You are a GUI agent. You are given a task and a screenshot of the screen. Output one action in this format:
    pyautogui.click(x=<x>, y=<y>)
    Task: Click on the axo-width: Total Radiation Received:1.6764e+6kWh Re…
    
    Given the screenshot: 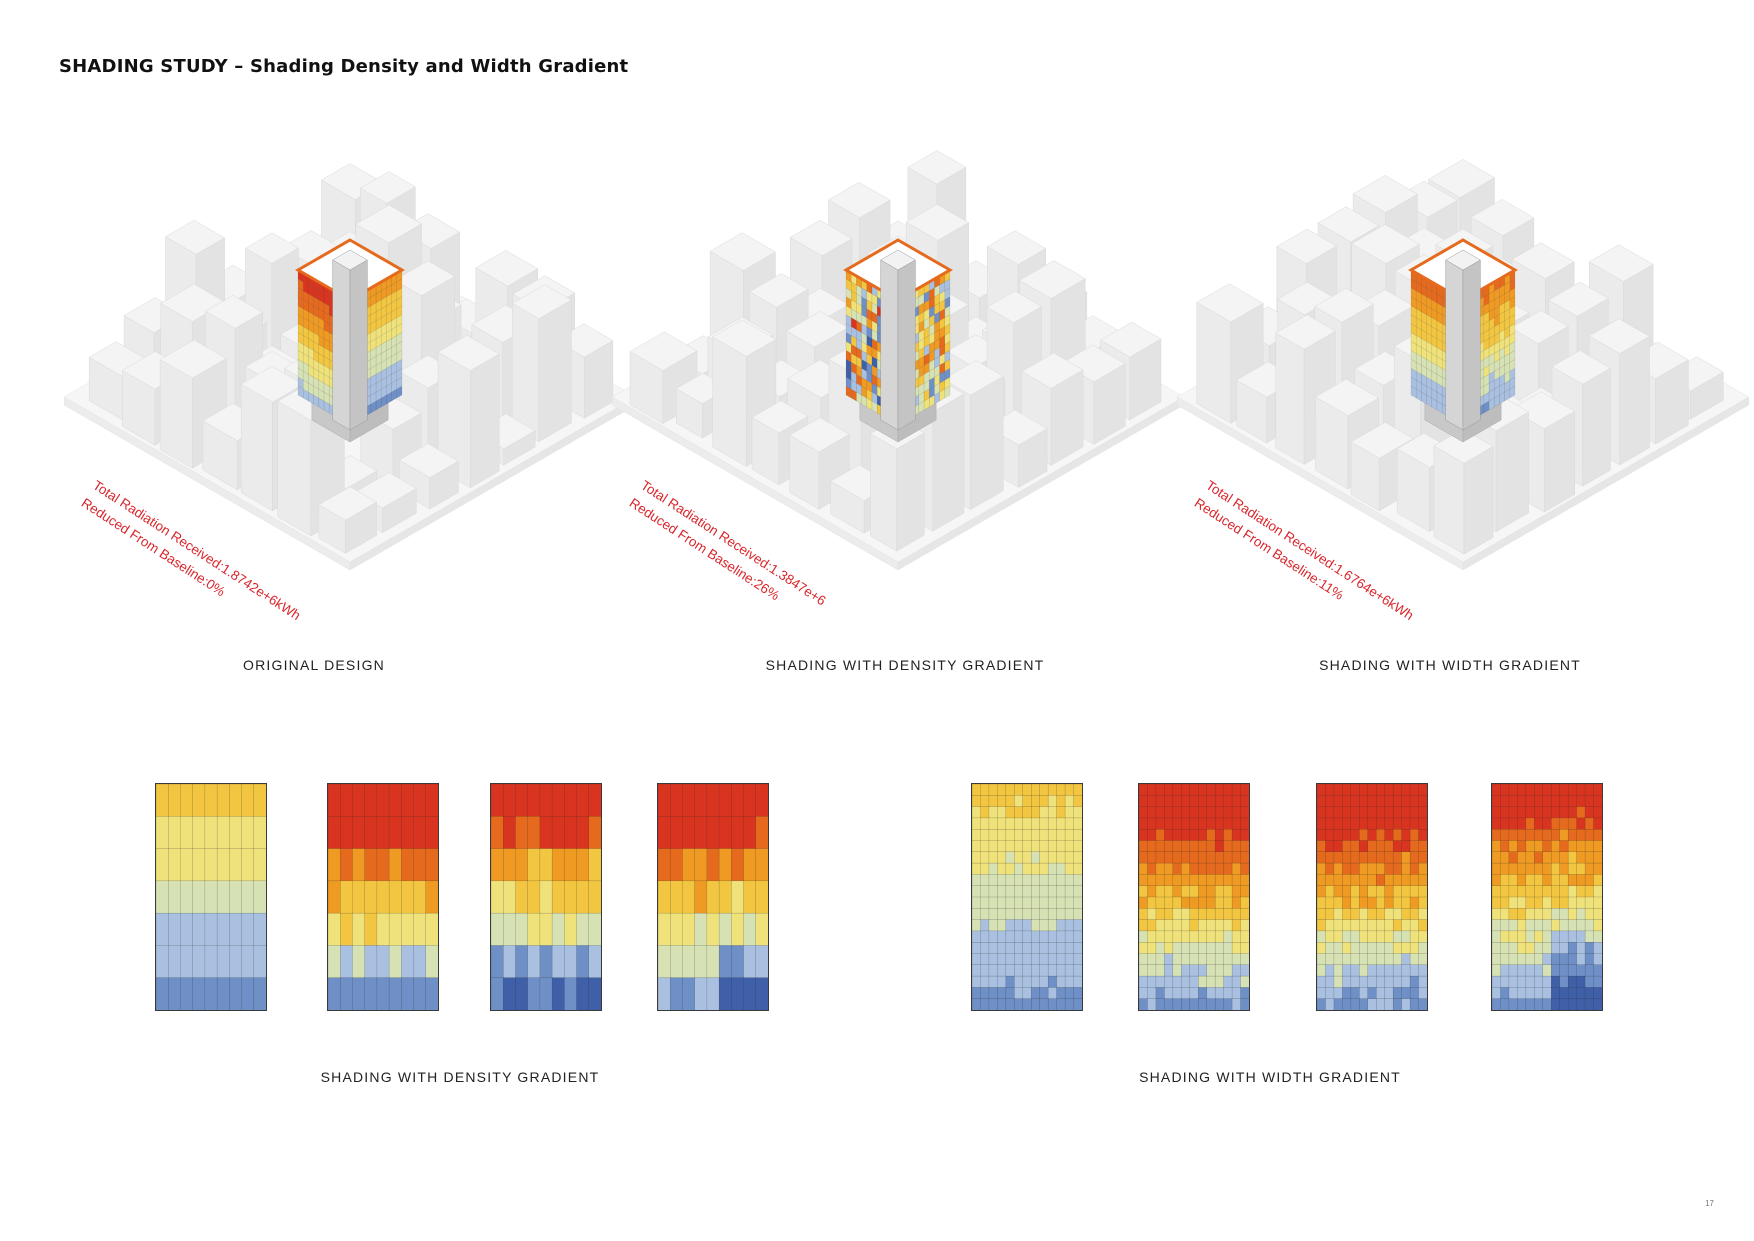 What is the action you would take?
    pyautogui.click(x=1463, y=409)
    